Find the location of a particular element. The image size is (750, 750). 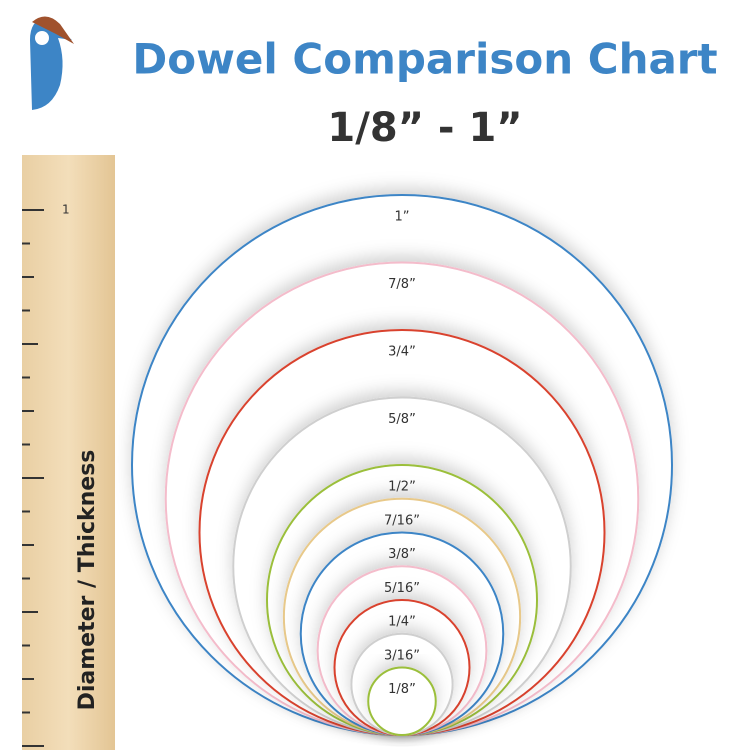

dowel-circle is located at coordinates (402, 701).